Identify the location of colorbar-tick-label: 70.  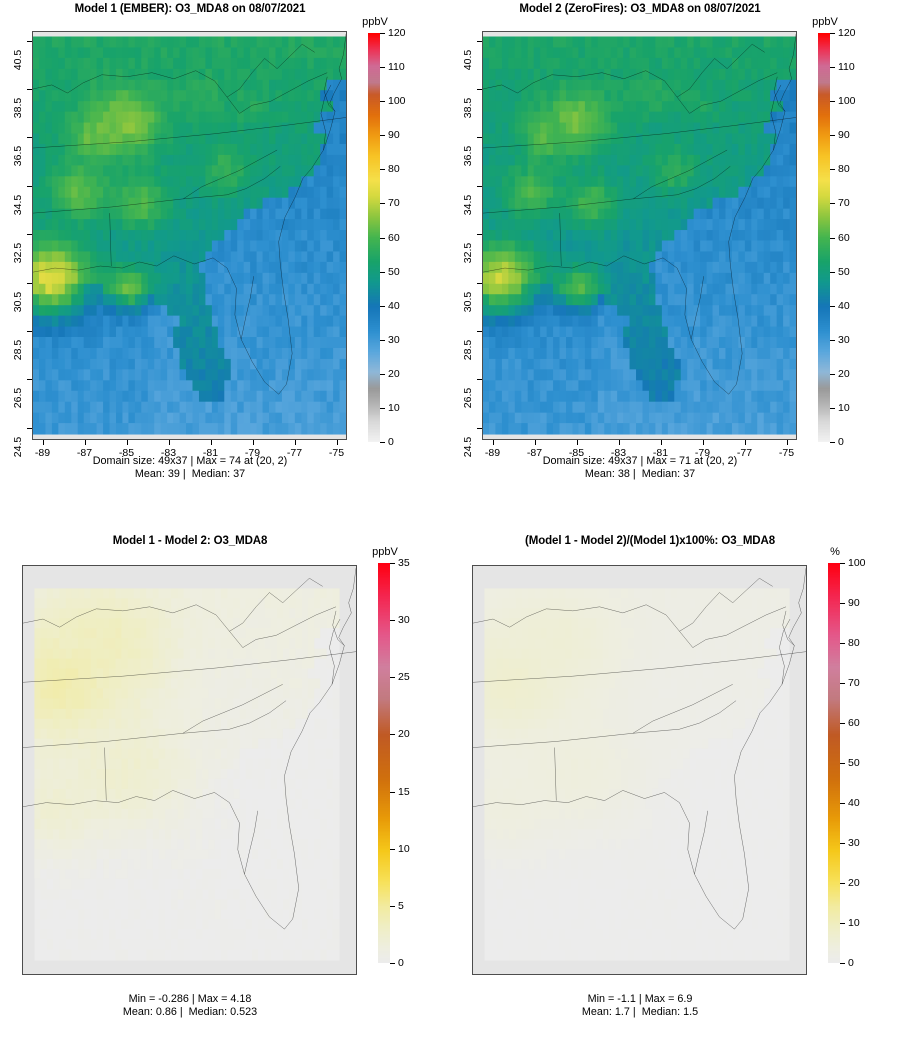
(394, 203).